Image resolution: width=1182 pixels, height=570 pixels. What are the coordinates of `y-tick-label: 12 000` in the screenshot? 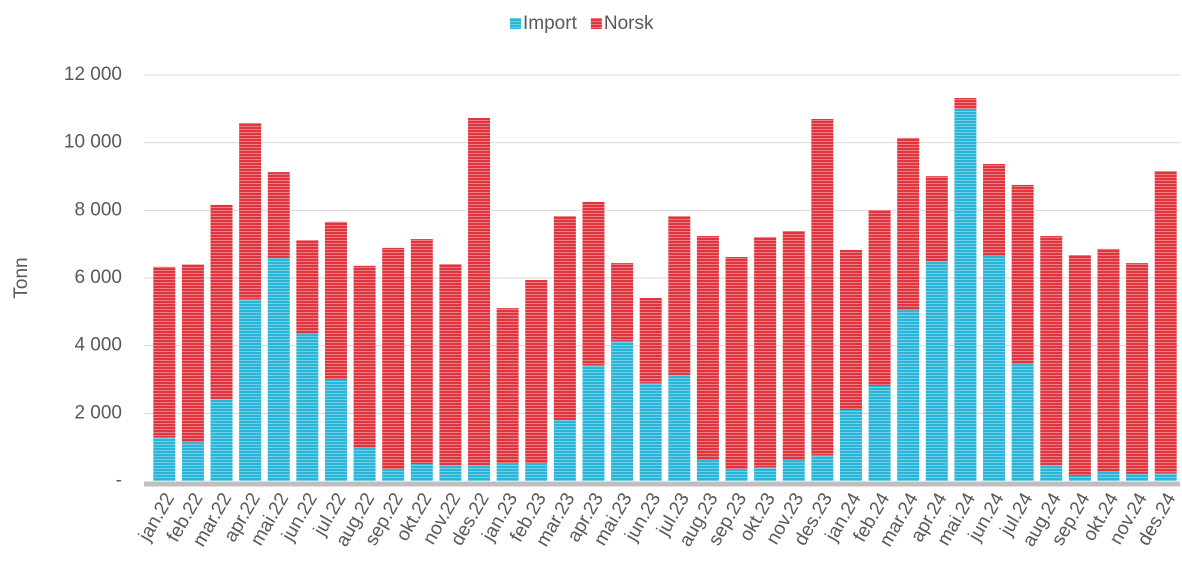 It's located at (93, 74).